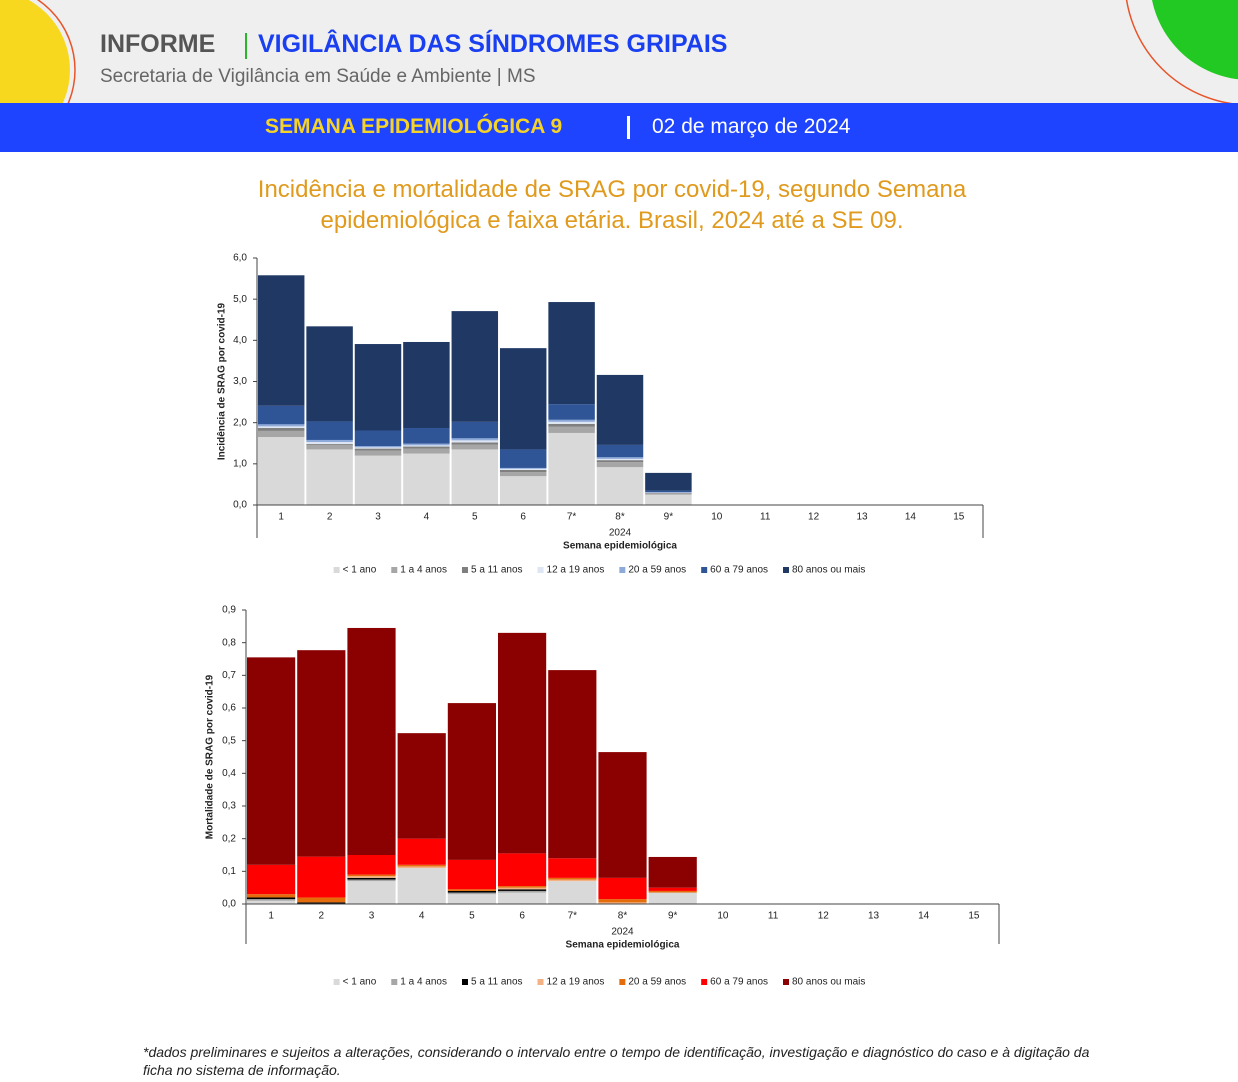 This screenshot has height=1082, width=1238. I want to click on x-tick-label: 12, so click(824, 916).